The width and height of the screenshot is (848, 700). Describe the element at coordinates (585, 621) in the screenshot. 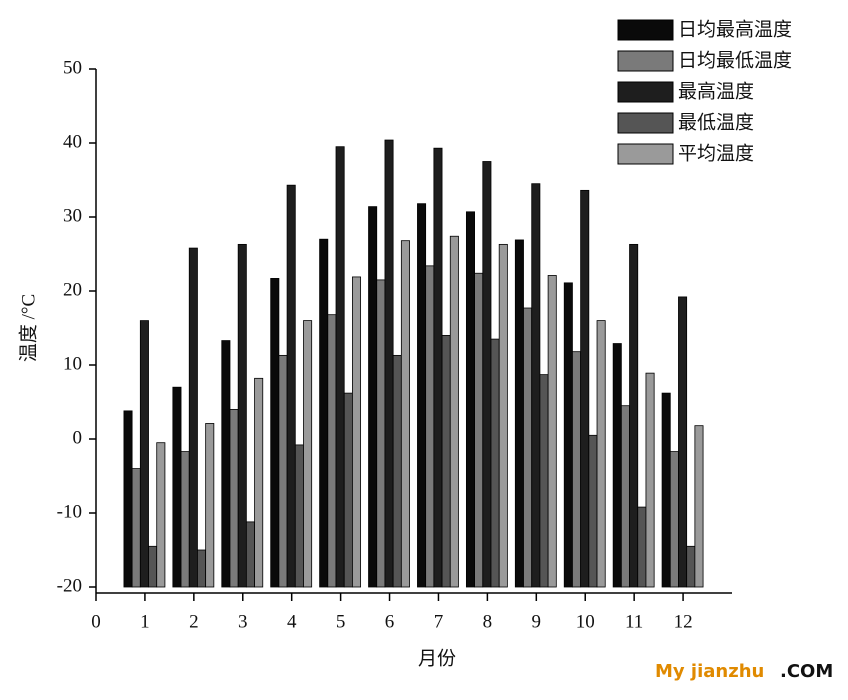

I see `x-tick-label: 10` at that location.